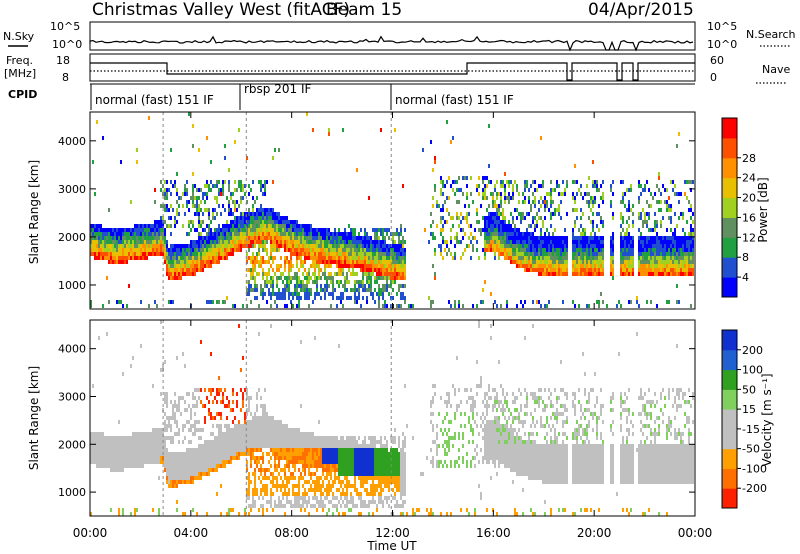 Image resolution: width=800 pixels, height=554 pixels. I want to click on colorbar-tick-label: 8, so click(745, 257).